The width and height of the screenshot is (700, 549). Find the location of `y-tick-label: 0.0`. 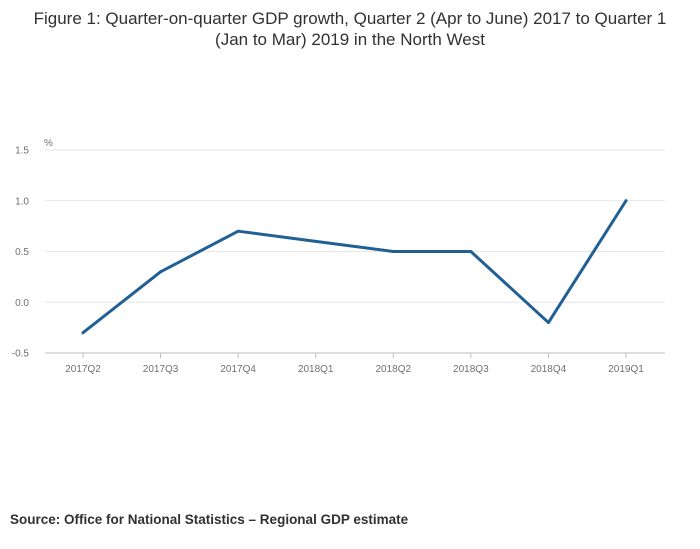

y-tick-label: 0.0 is located at coordinates (22, 303).